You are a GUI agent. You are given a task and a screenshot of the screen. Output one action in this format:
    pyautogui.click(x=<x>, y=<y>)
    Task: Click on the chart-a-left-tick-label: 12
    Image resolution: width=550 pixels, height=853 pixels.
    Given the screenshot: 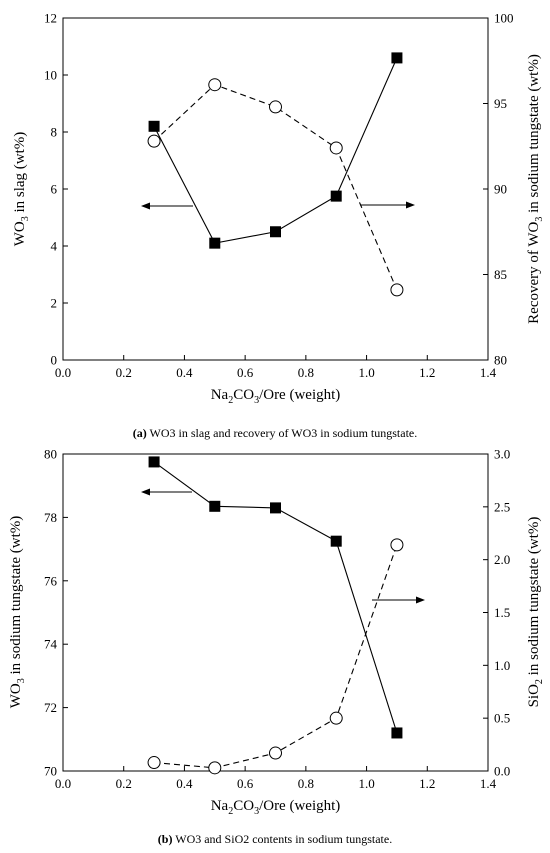 What is the action you would take?
    pyautogui.click(x=50, y=18)
    